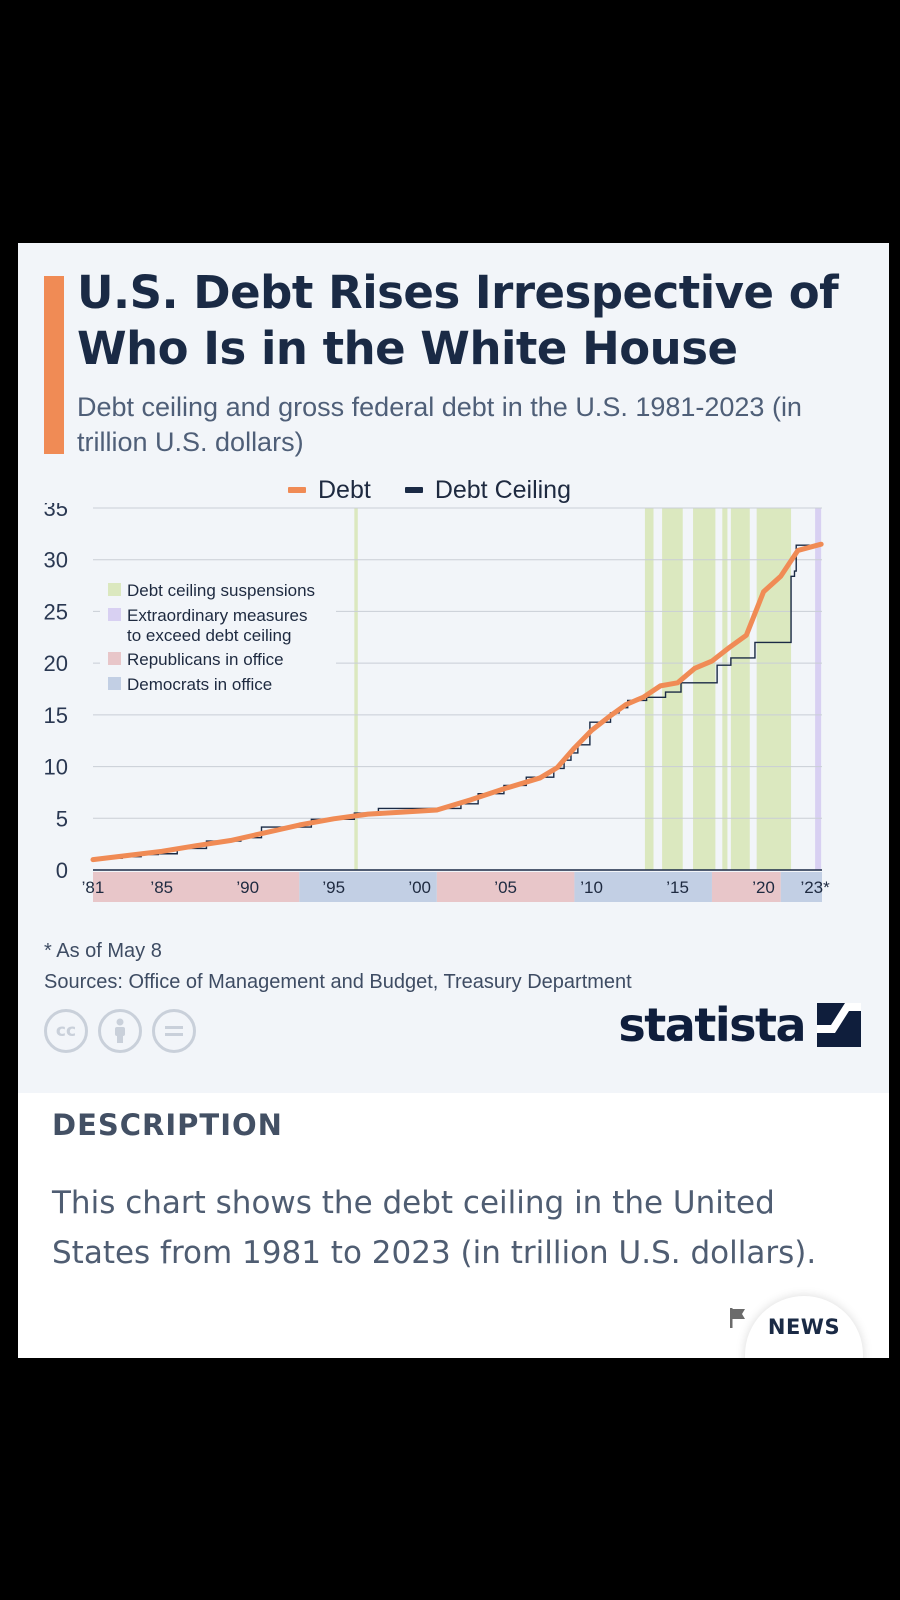 This screenshot has width=900, height=1600. Describe the element at coordinates (209, 635) in the screenshot. I see `inner-legend-label-extraordinary: to exceed debt ceiling` at that location.